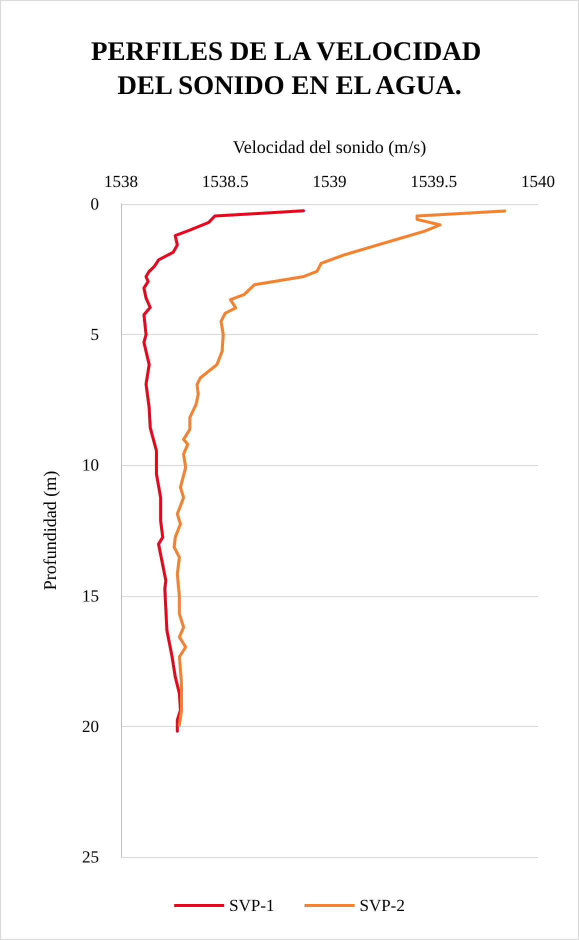  What do you see at coordinates (289, 68) in the screenshot?
I see `chart-title: PERFILES DE LA VELOCIDAD DEL SONIDO EN EL AGUA.` at bounding box center [289, 68].